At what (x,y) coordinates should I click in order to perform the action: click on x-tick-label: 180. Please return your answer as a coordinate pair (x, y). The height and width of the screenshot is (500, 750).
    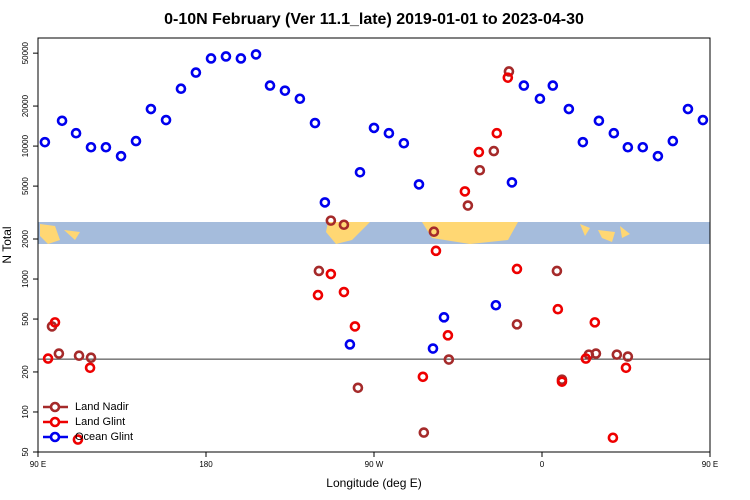
    Looking at the image, I should click on (206, 464).